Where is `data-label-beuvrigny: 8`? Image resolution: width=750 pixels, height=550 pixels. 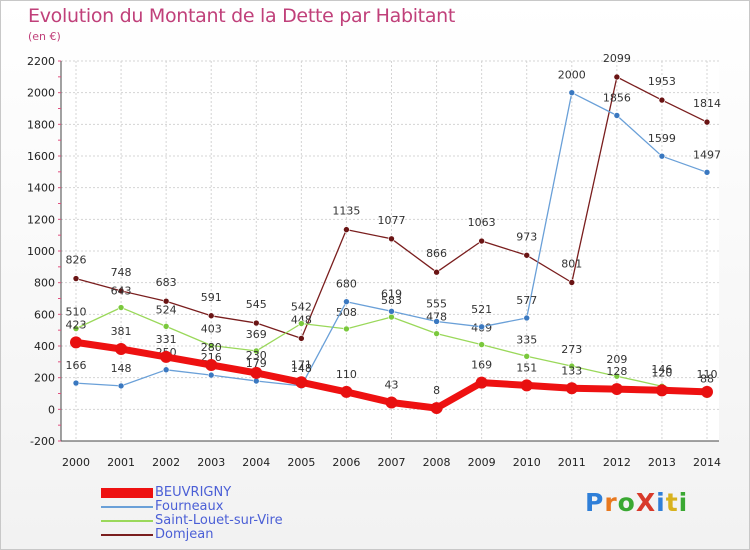 data-label-beuvrigny: 8 is located at coordinates (436, 390).